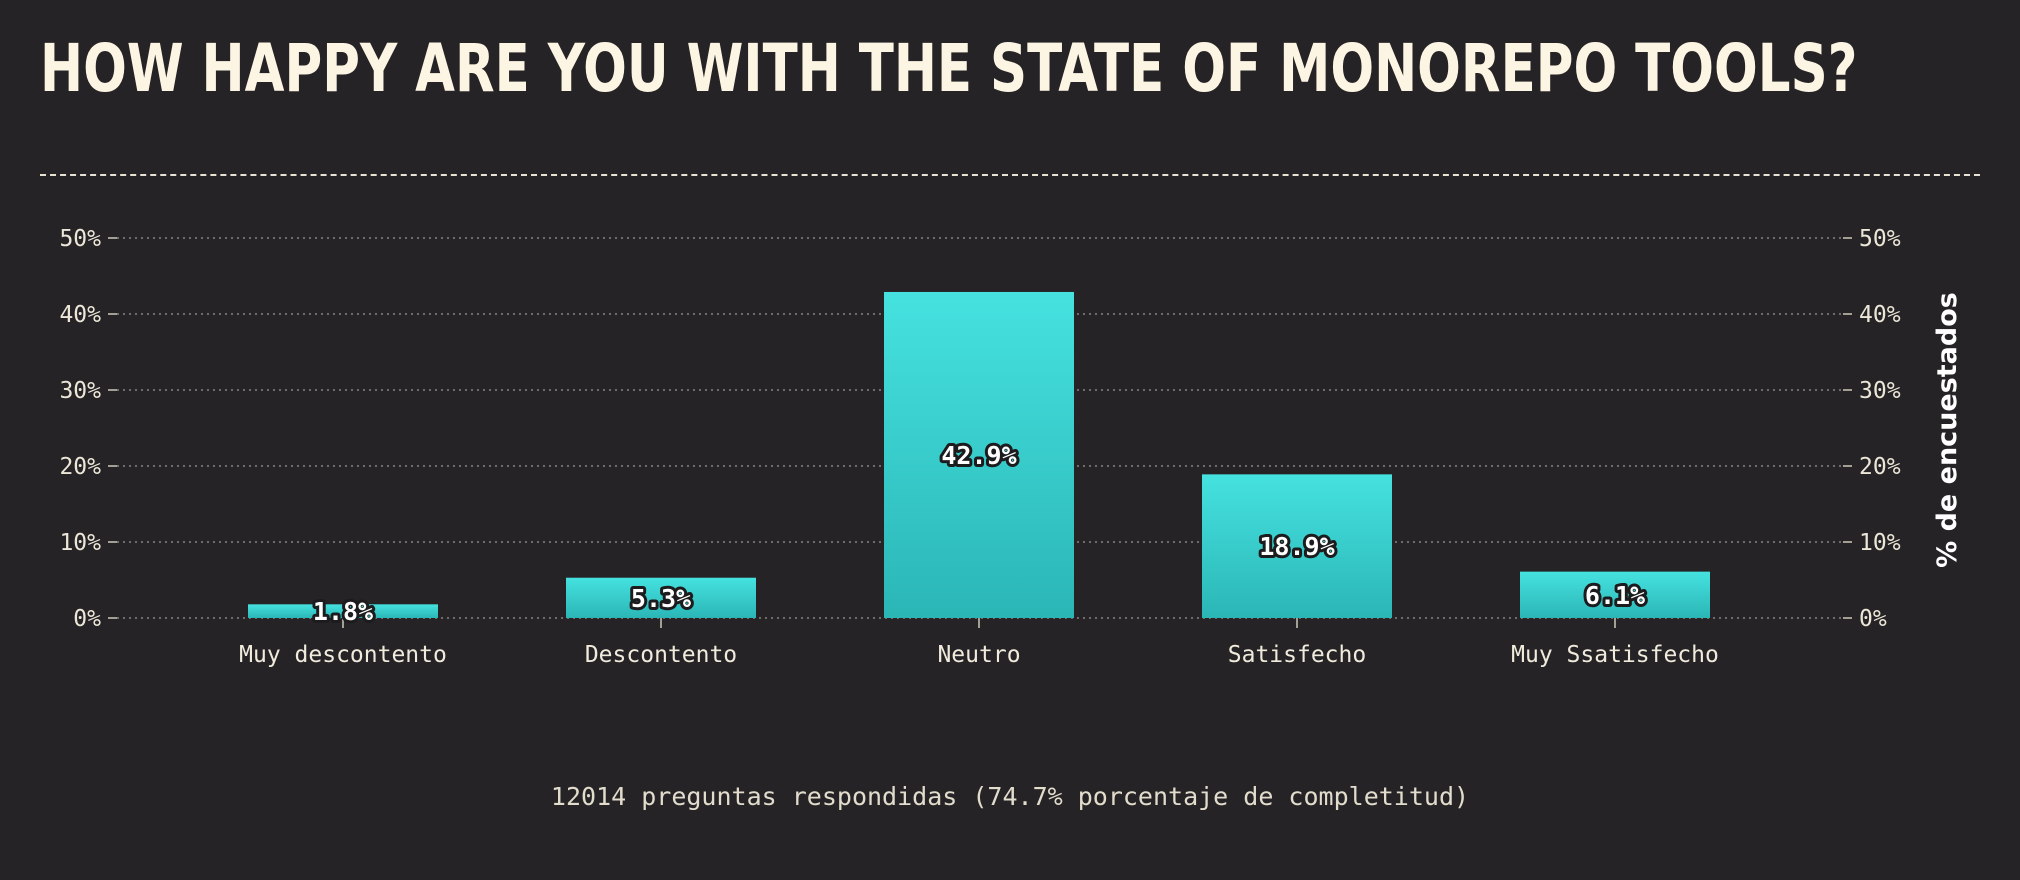 The width and height of the screenshot is (2020, 880). Describe the element at coordinates (1010, 175) in the screenshot. I see `title-divider` at that location.